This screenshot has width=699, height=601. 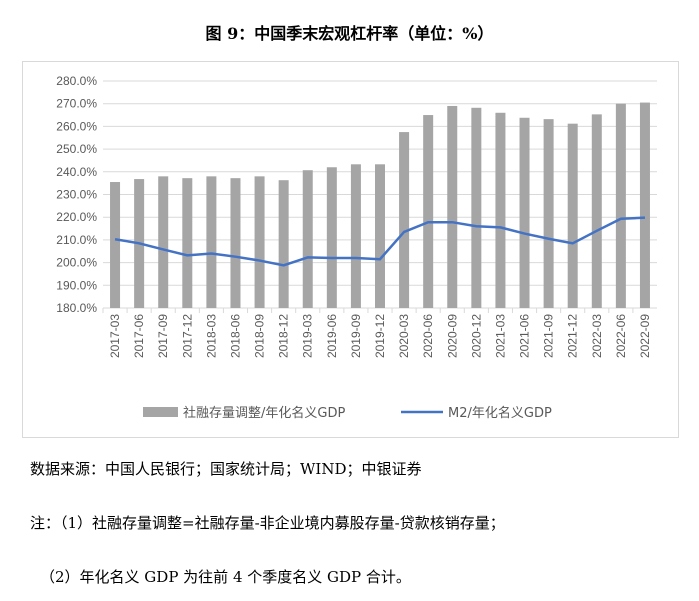 I want to click on x-tick-label: 2019-03, so click(x=308, y=336).